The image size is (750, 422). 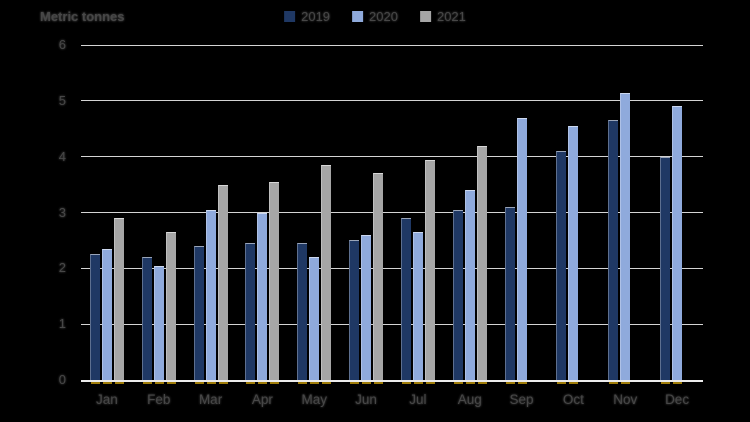 What do you see at coordinates (418, 214) in the screenshot?
I see `bar-group-jul` at bounding box center [418, 214].